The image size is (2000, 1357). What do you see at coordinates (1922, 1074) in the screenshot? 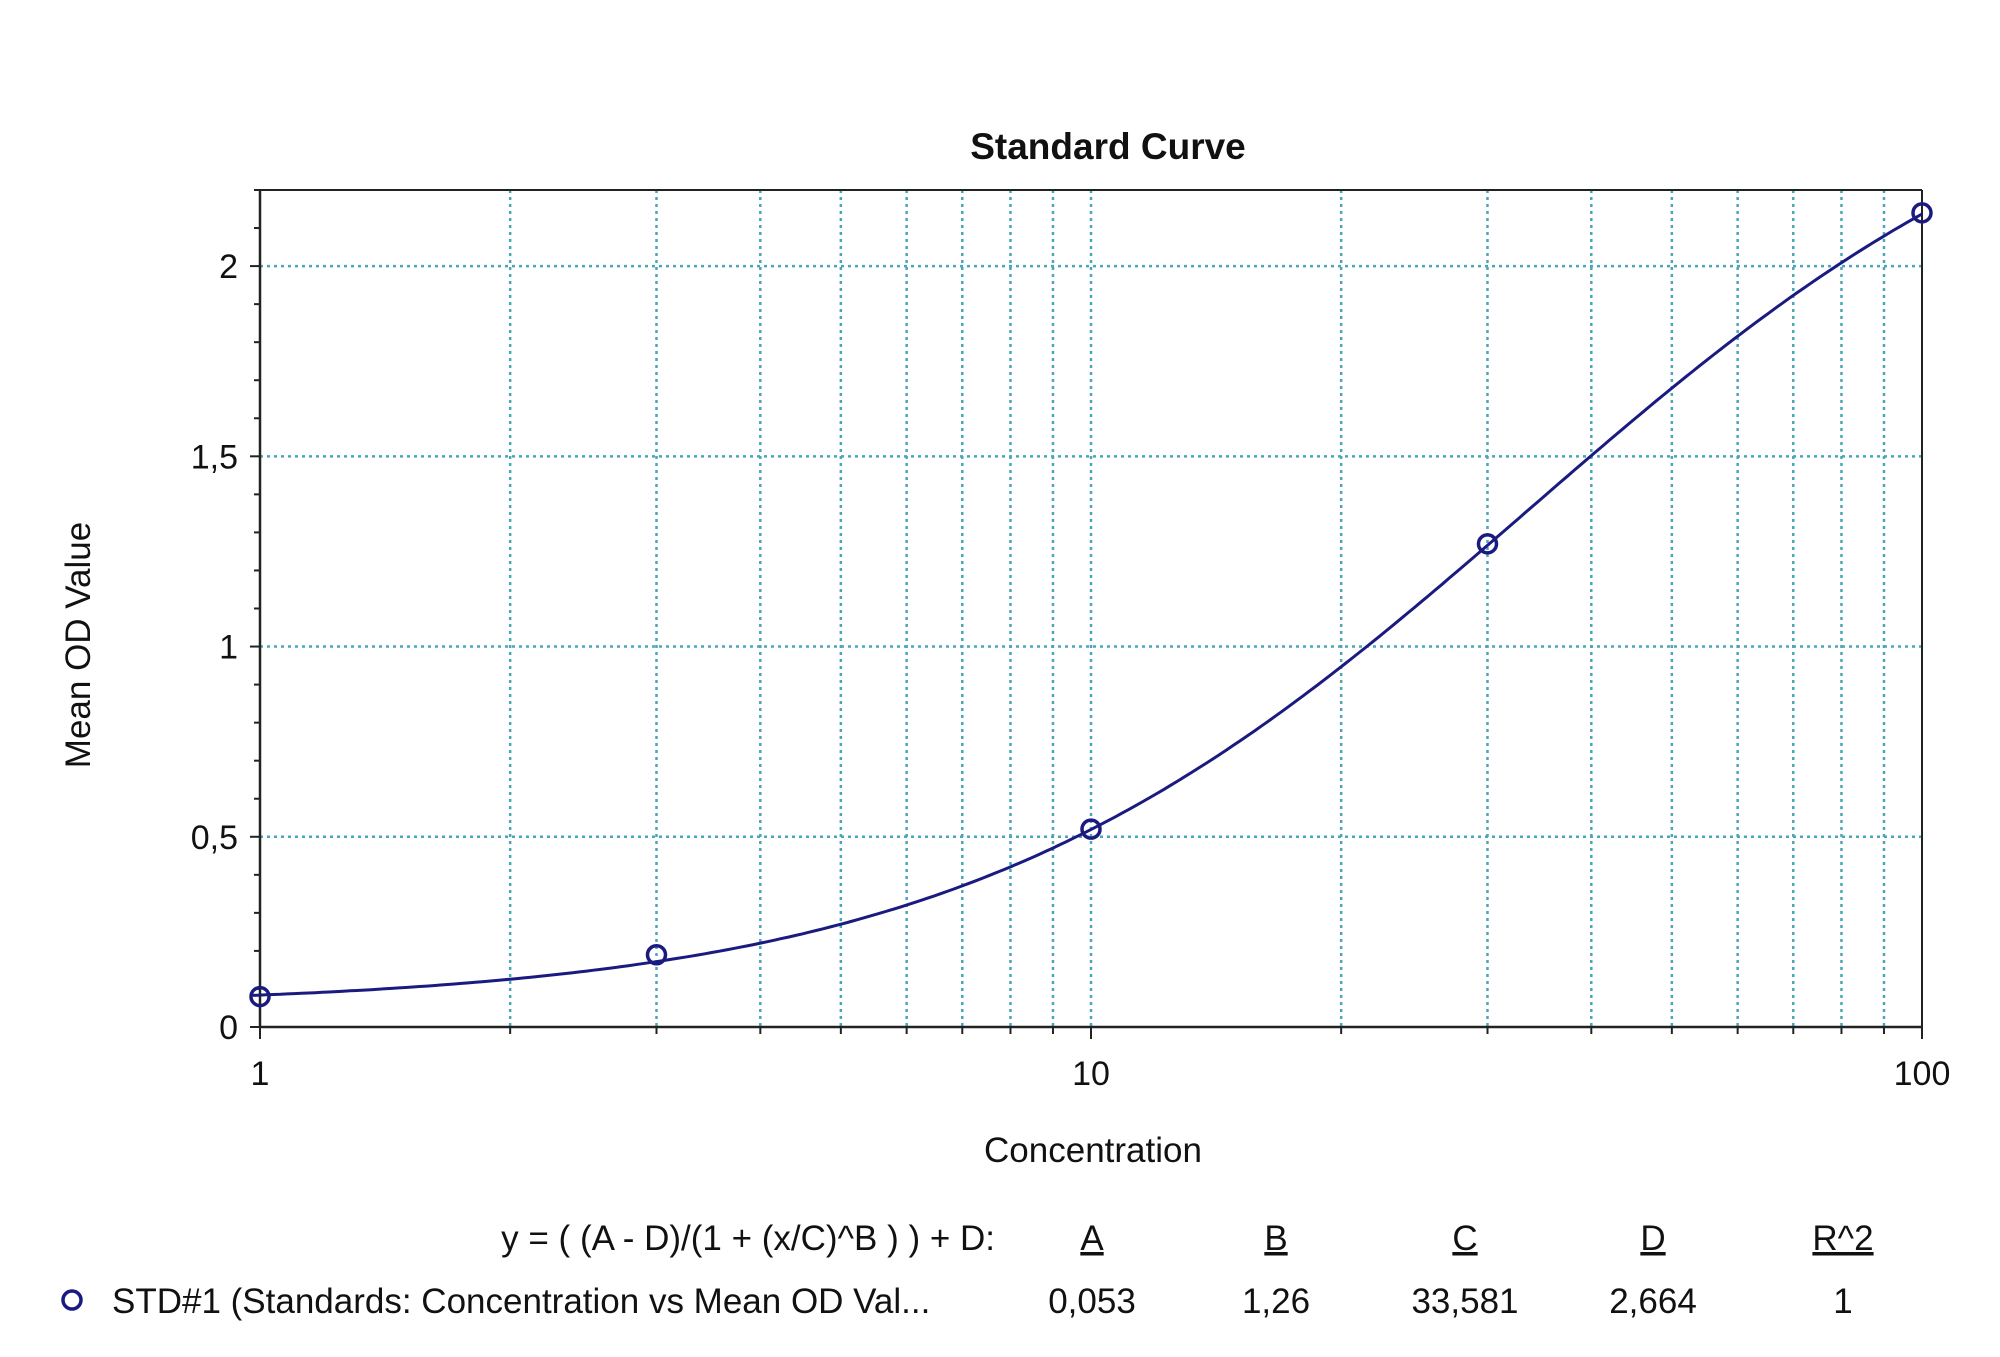
I see `x-tick-label: 100` at bounding box center [1922, 1074].